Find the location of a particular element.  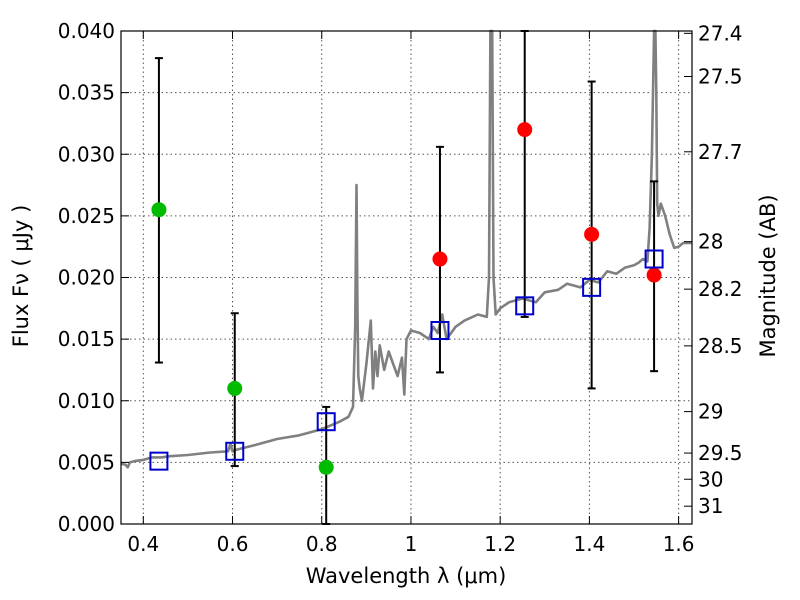

y2-tick-label: 27.4 is located at coordinates (720, 33).